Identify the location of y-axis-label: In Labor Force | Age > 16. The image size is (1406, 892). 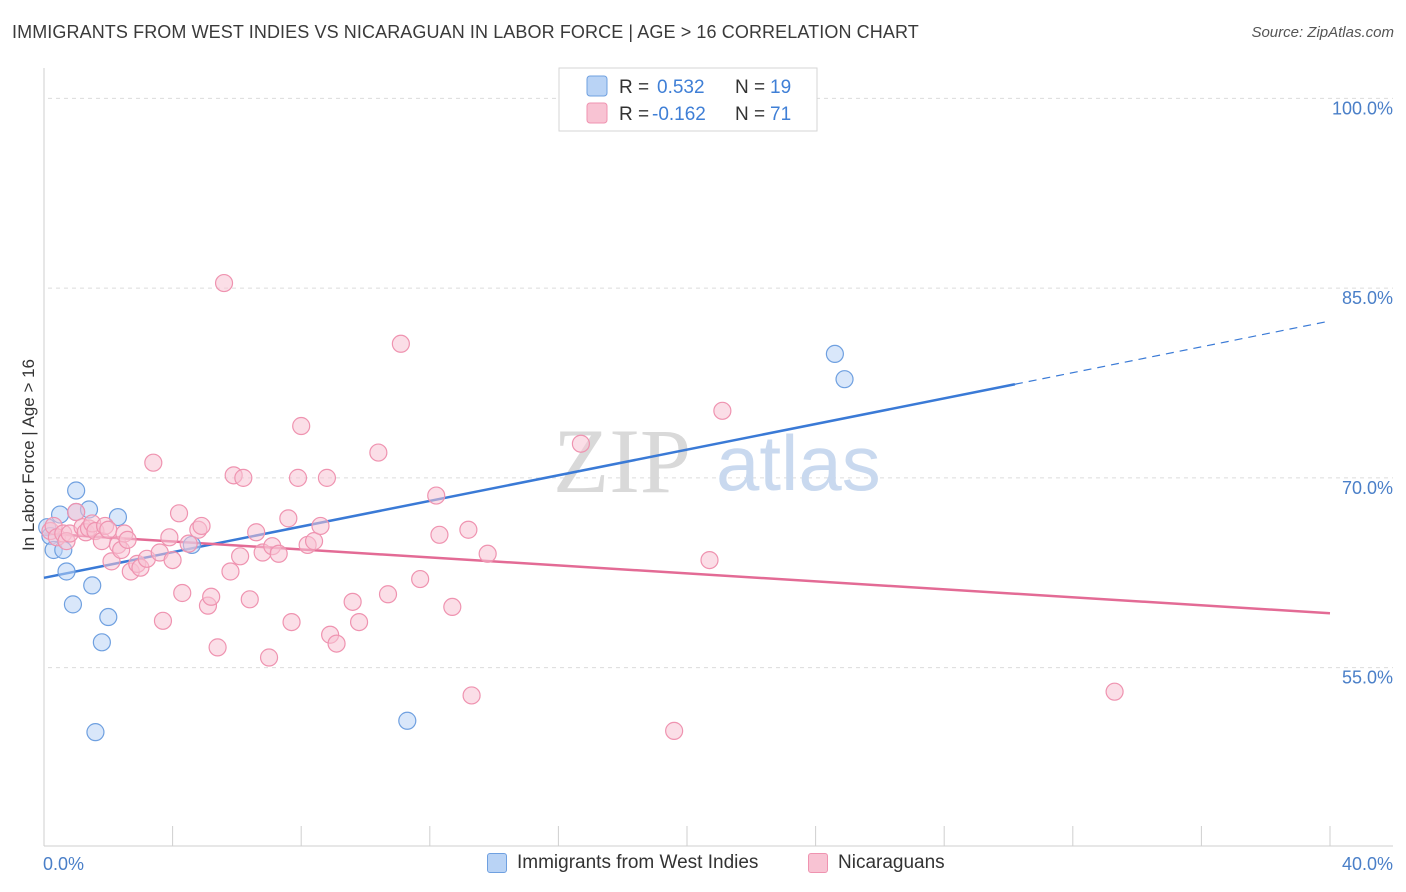
(28, 455).